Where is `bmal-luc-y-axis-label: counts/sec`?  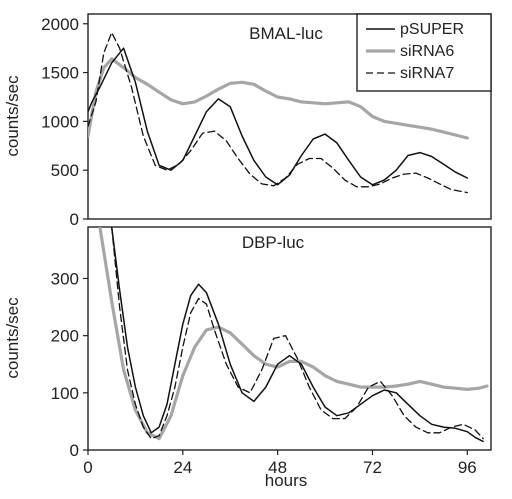 bmal-luc-y-axis-label: counts/sec is located at coordinates (12, 116).